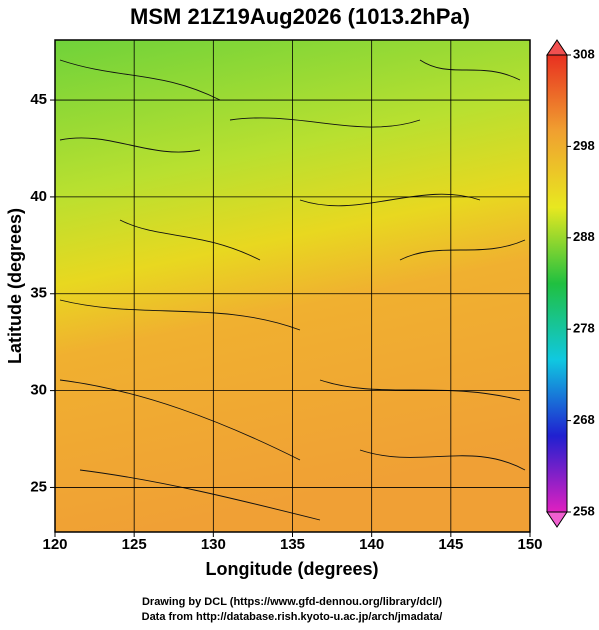 This screenshot has height=630, width=599. I want to click on colorbar, so click(557, 283).